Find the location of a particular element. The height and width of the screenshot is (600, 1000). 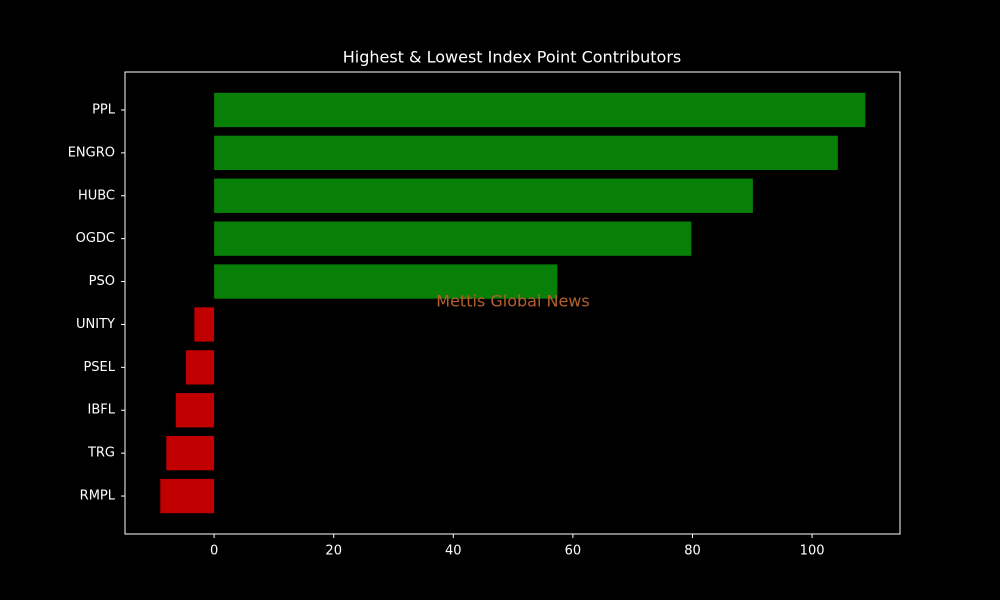

x-tick-label: 20 is located at coordinates (333, 551).